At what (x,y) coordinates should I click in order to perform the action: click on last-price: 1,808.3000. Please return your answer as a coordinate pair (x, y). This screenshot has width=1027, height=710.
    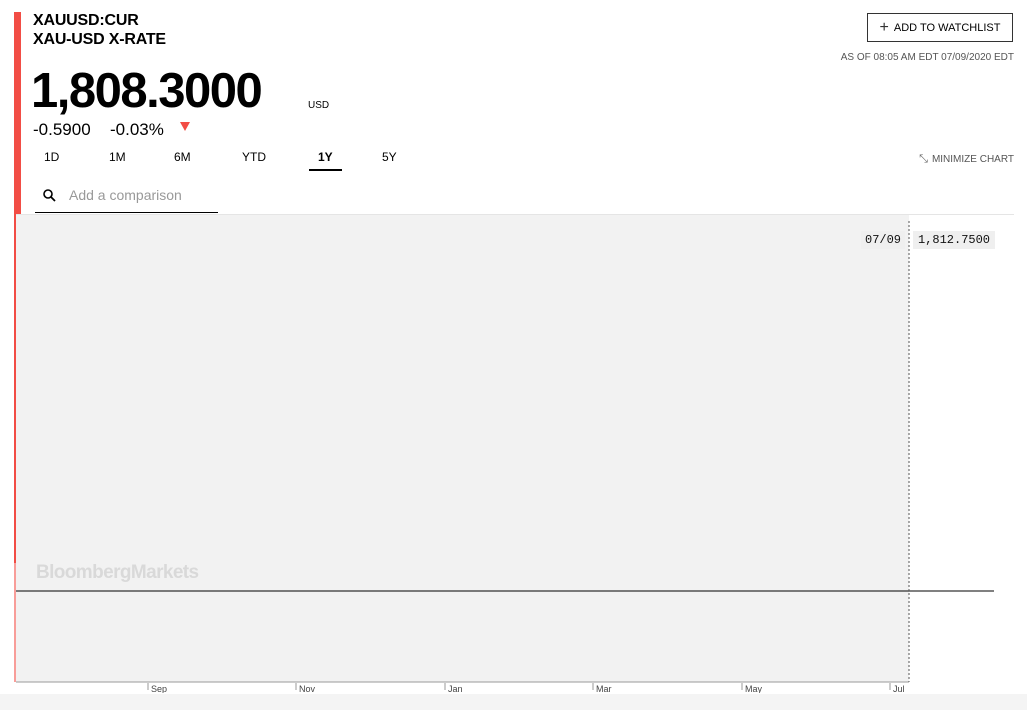
    Looking at the image, I should click on (147, 91).